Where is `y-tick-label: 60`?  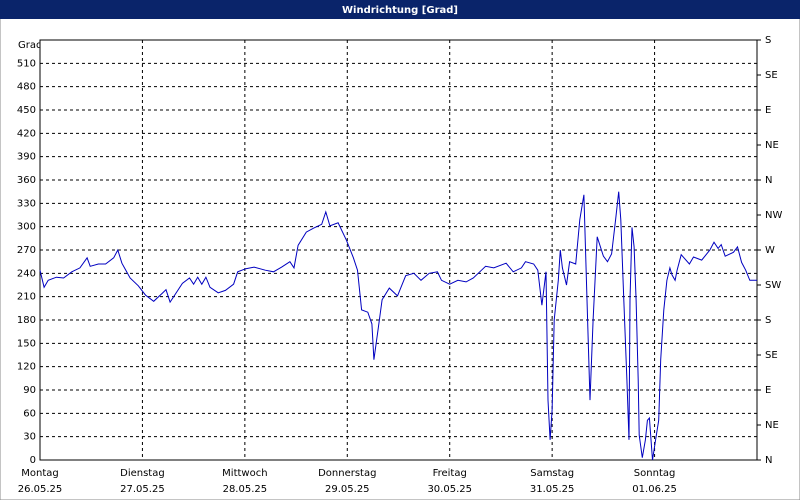
y-tick-label: 60 is located at coordinates (29, 413).